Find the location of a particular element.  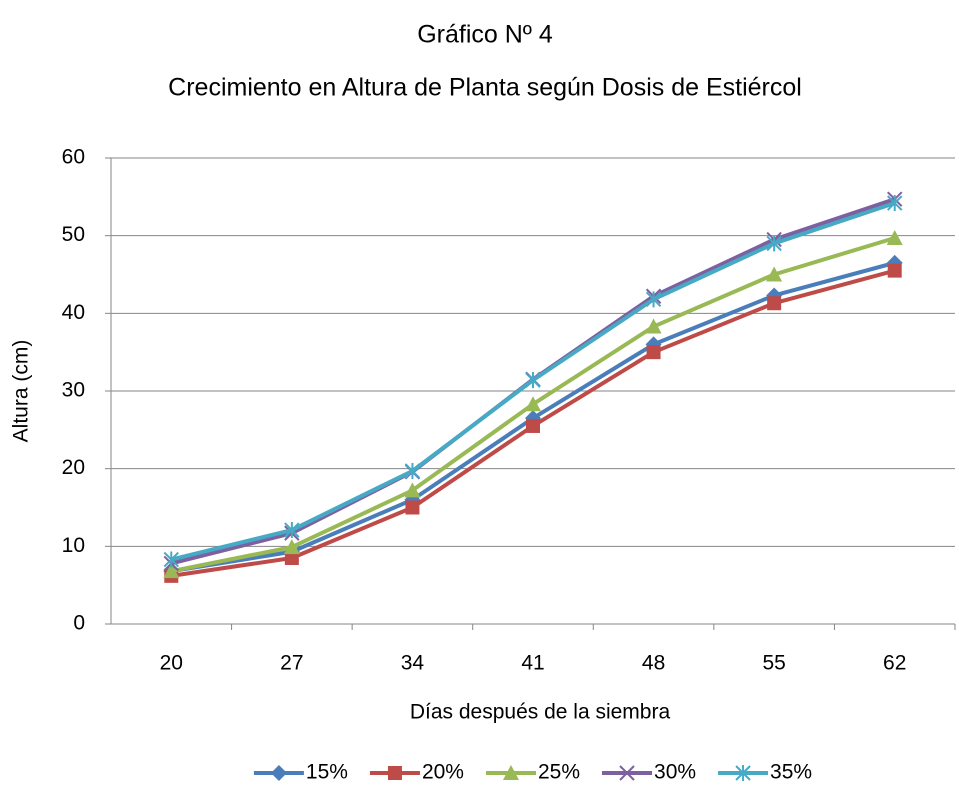

x-tick-label: 41 is located at coordinates (532, 663).